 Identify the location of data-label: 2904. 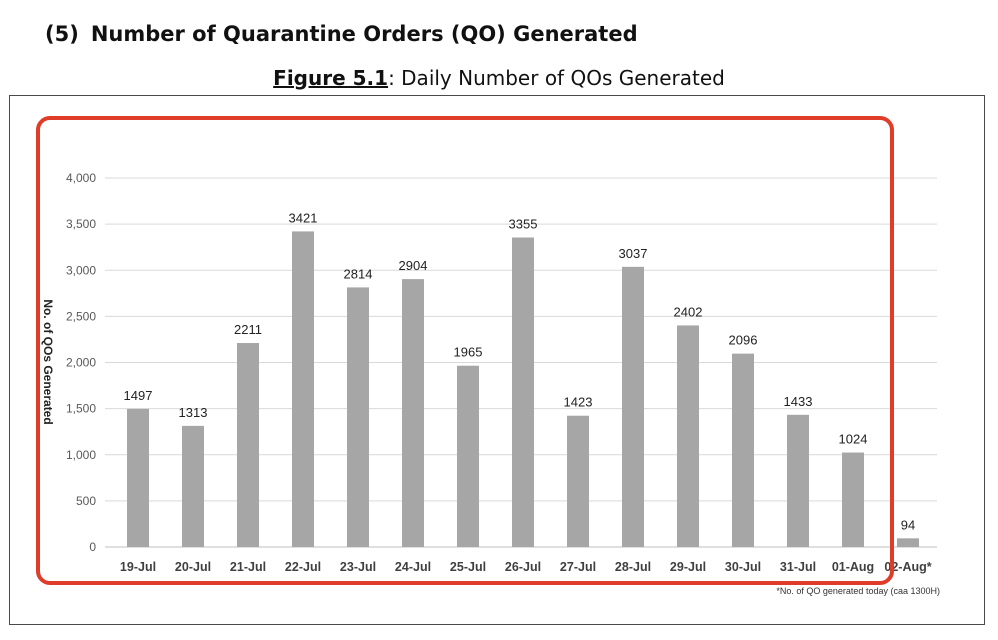
(413, 265).